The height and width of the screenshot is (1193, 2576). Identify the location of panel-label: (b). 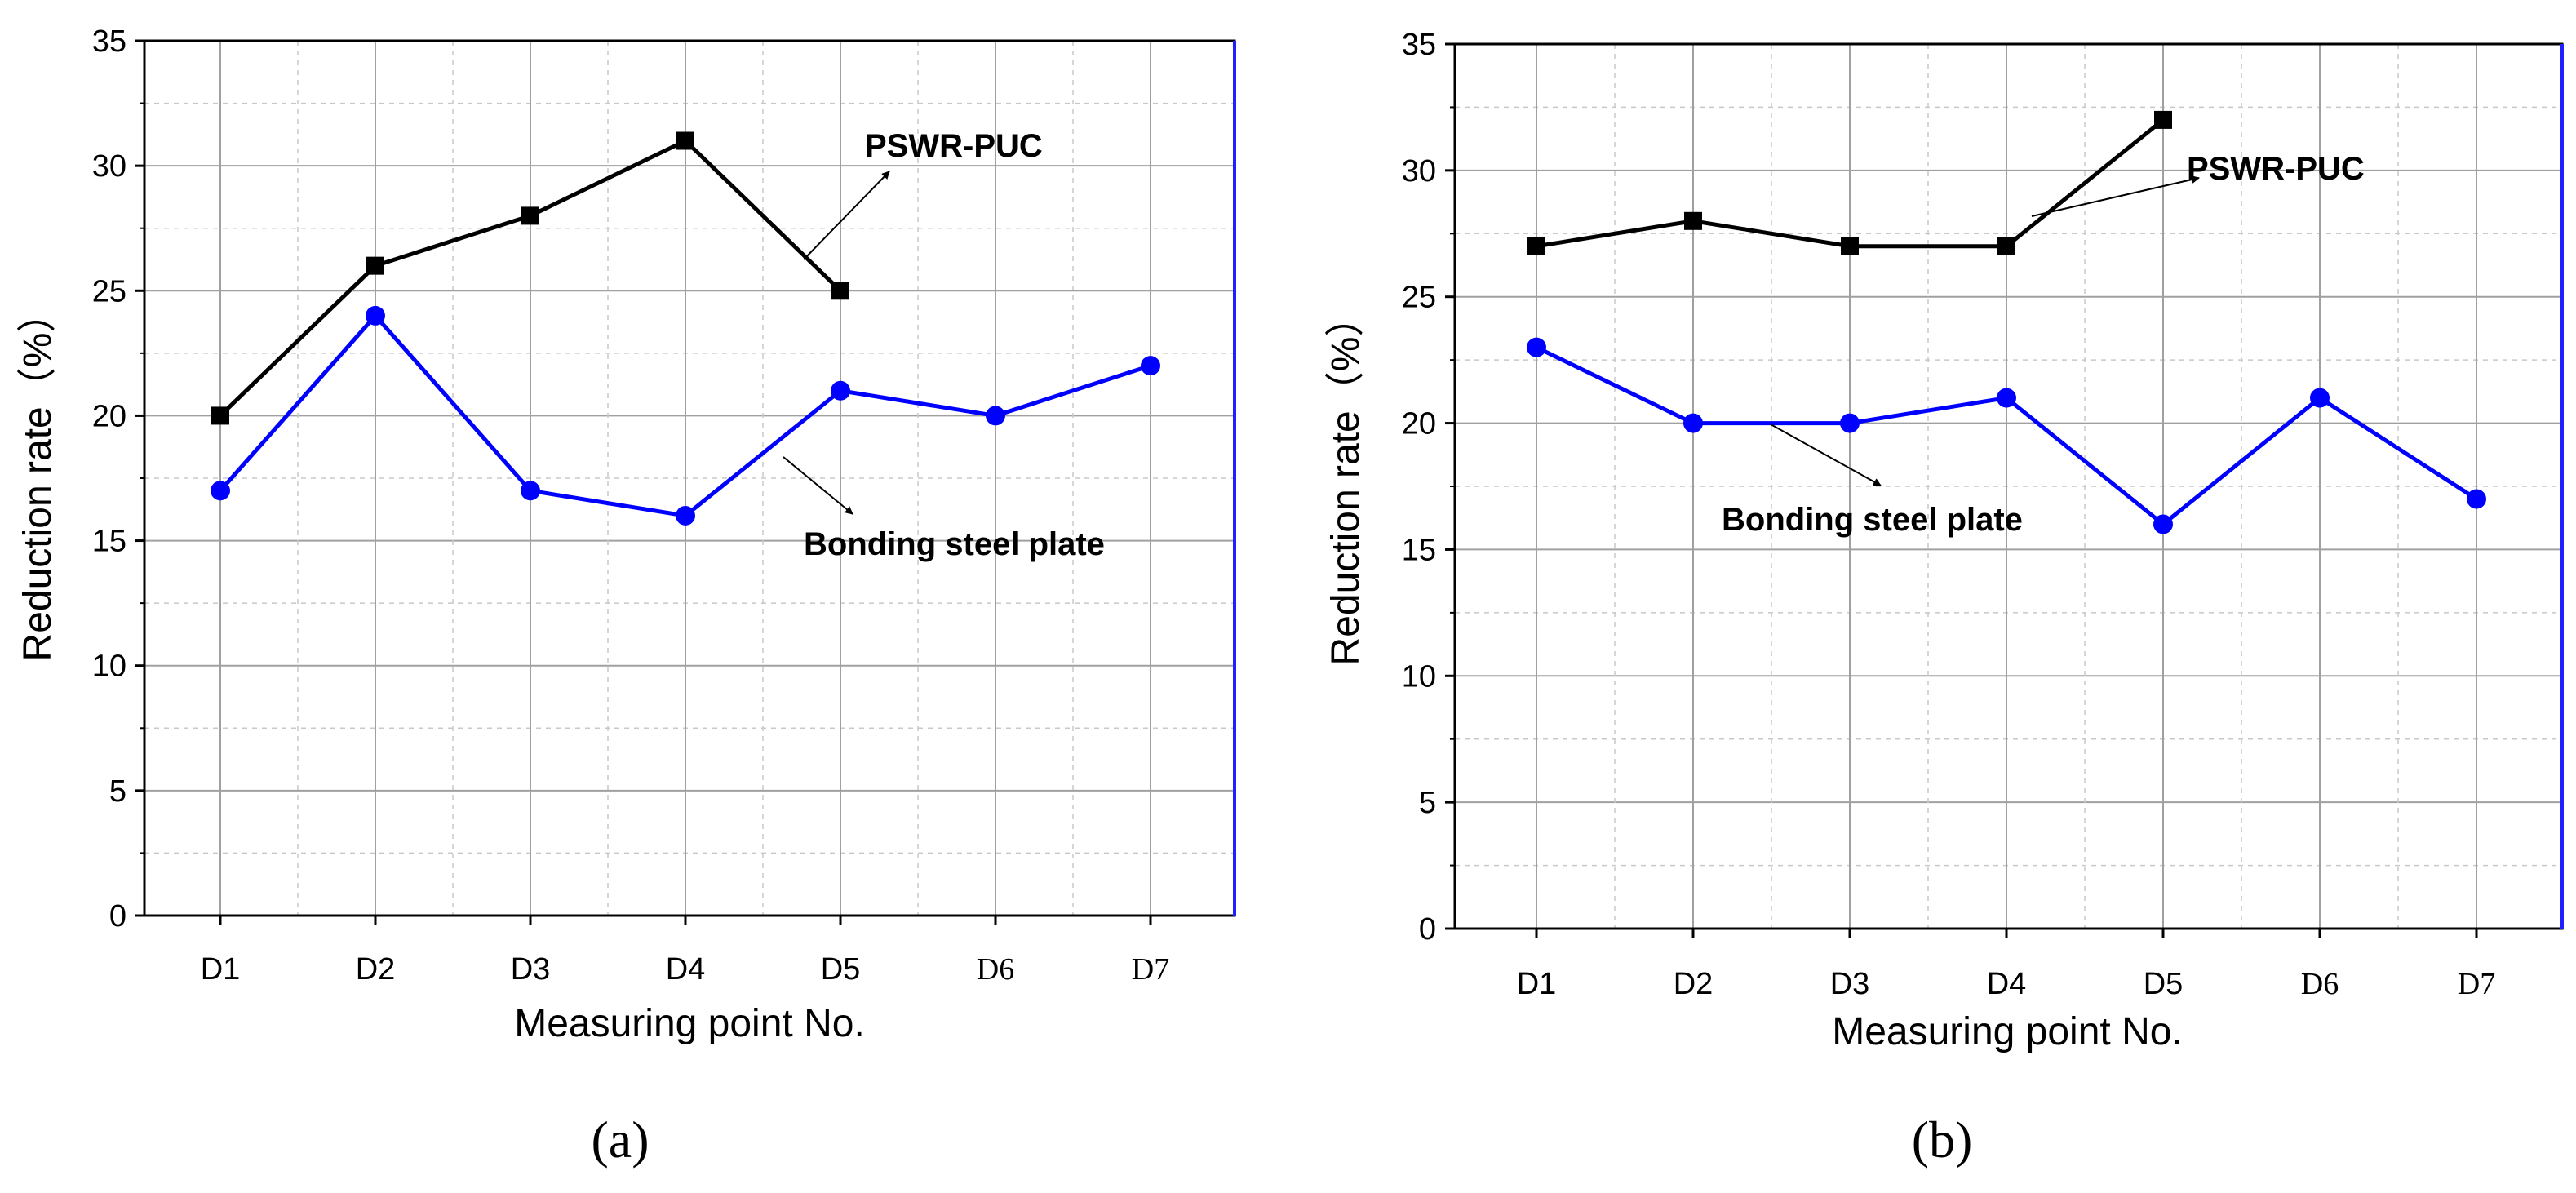
(1943, 1140).